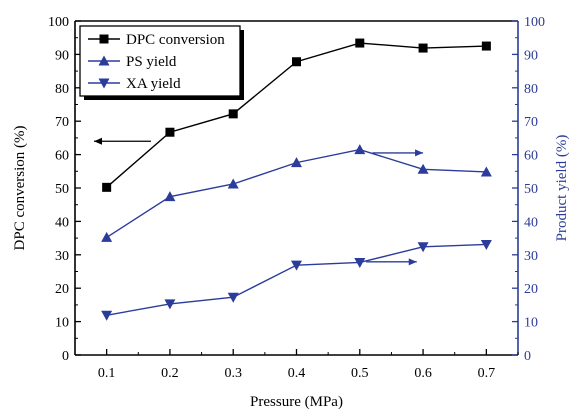  What do you see at coordinates (360, 373) in the screenshot?
I see `x-tick-label: 0.5` at bounding box center [360, 373].